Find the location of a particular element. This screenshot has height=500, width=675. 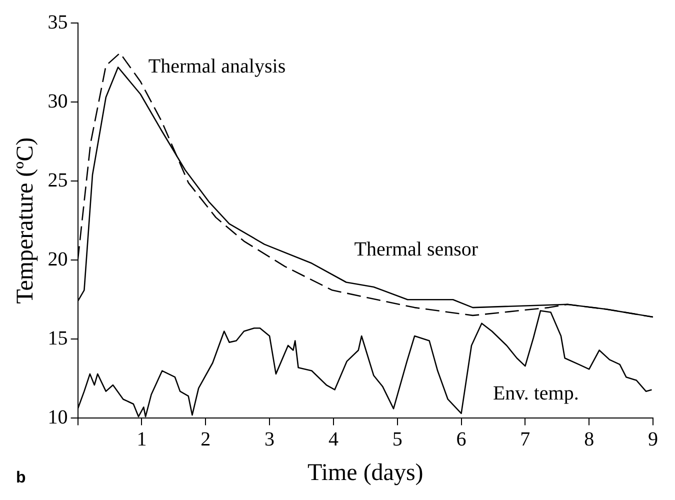

x-tick-label: 3 is located at coordinates (269, 439).